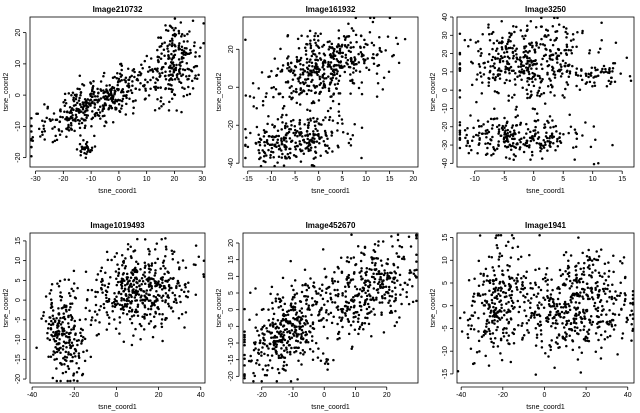 This screenshot has width=640, height=413. What do you see at coordinates (63, 179) in the screenshot?
I see `x-tick-label: -20` at bounding box center [63, 179].